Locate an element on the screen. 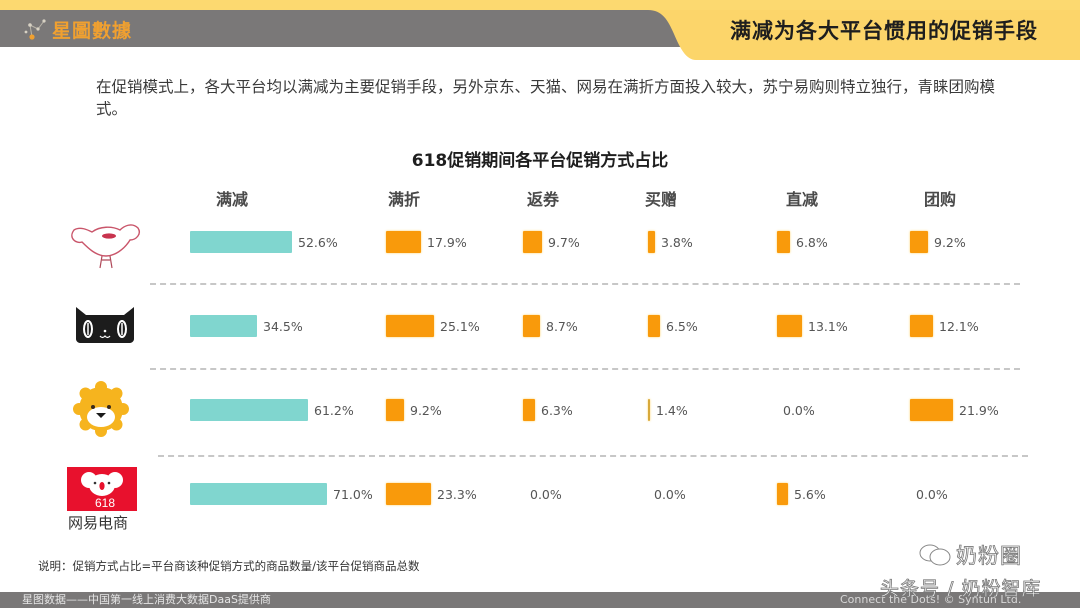  value-label: 23.3% is located at coordinates (457, 494).